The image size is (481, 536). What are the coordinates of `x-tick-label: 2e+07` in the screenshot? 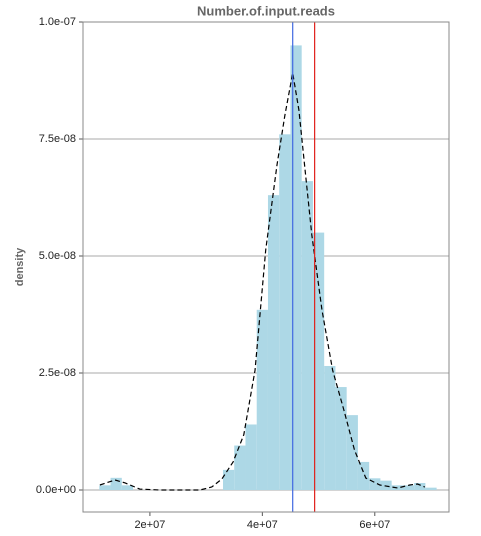 It's located at (149, 525).